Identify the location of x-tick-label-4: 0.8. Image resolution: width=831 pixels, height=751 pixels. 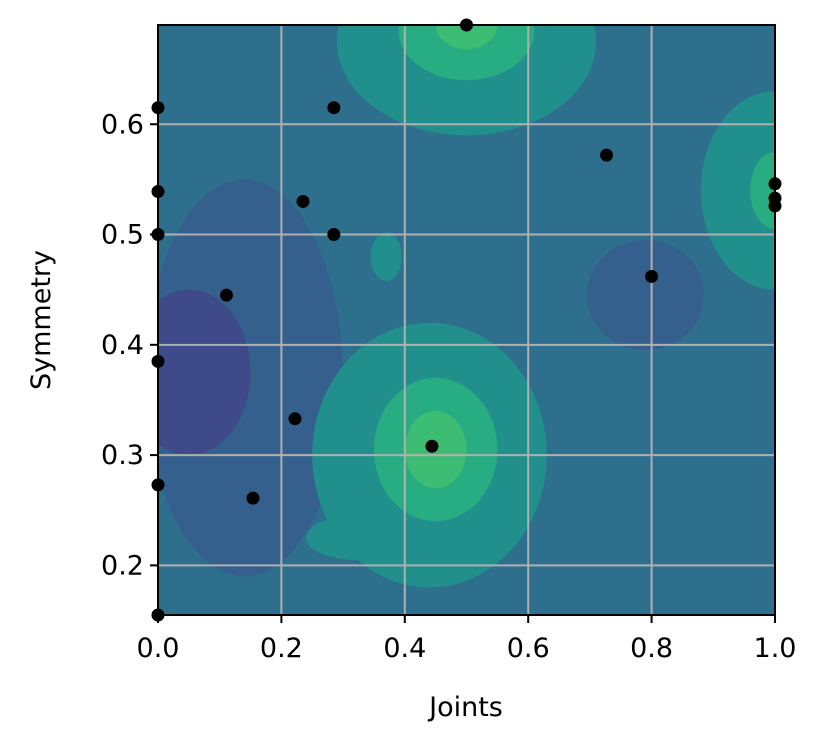
(651, 648).